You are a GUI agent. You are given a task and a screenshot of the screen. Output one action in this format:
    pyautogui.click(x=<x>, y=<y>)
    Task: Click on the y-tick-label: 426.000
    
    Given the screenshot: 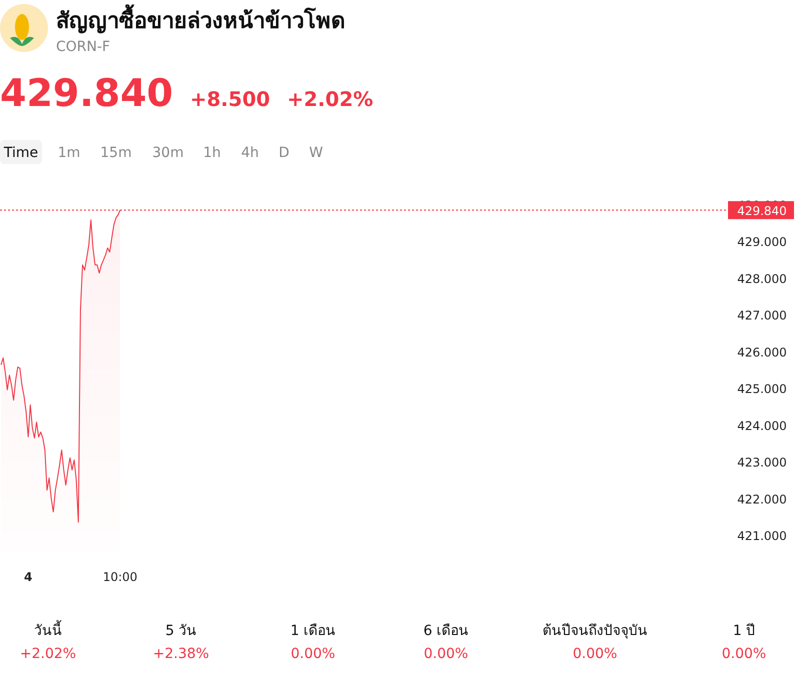 What is the action you would take?
    pyautogui.click(x=762, y=352)
    